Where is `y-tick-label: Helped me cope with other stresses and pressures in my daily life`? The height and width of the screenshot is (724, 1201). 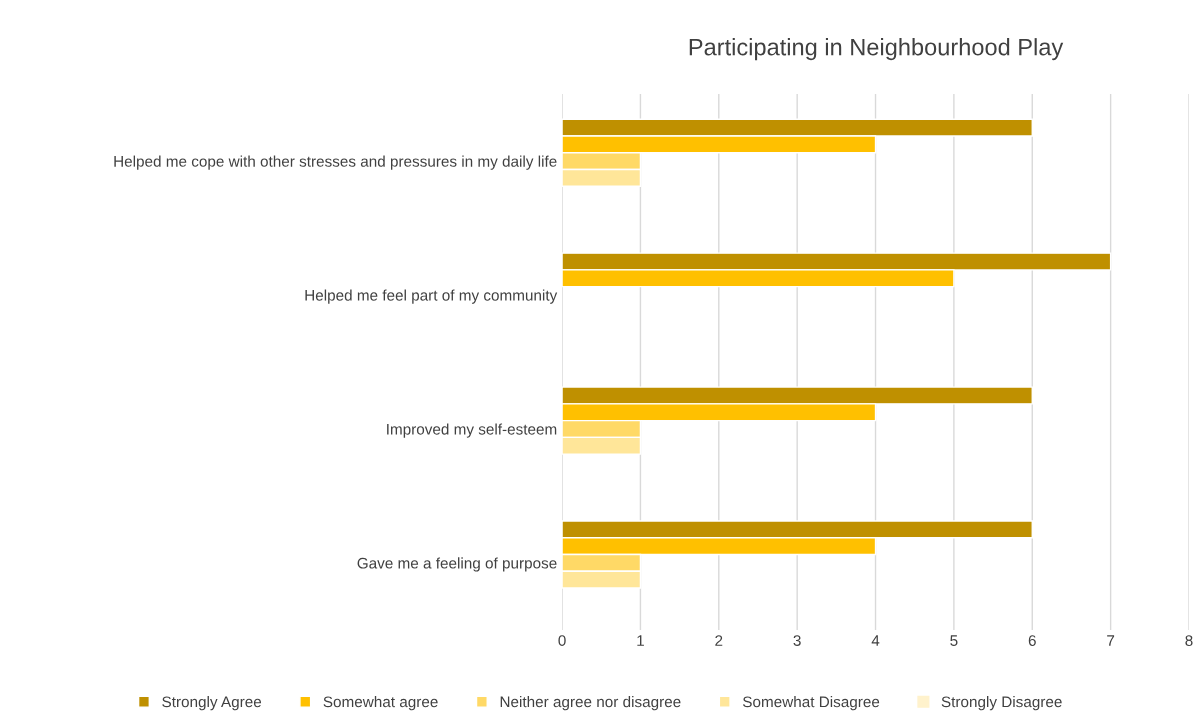 y-tick-label: Helped me cope with other stresses and pressures in my daily life is located at coordinates (335, 162).